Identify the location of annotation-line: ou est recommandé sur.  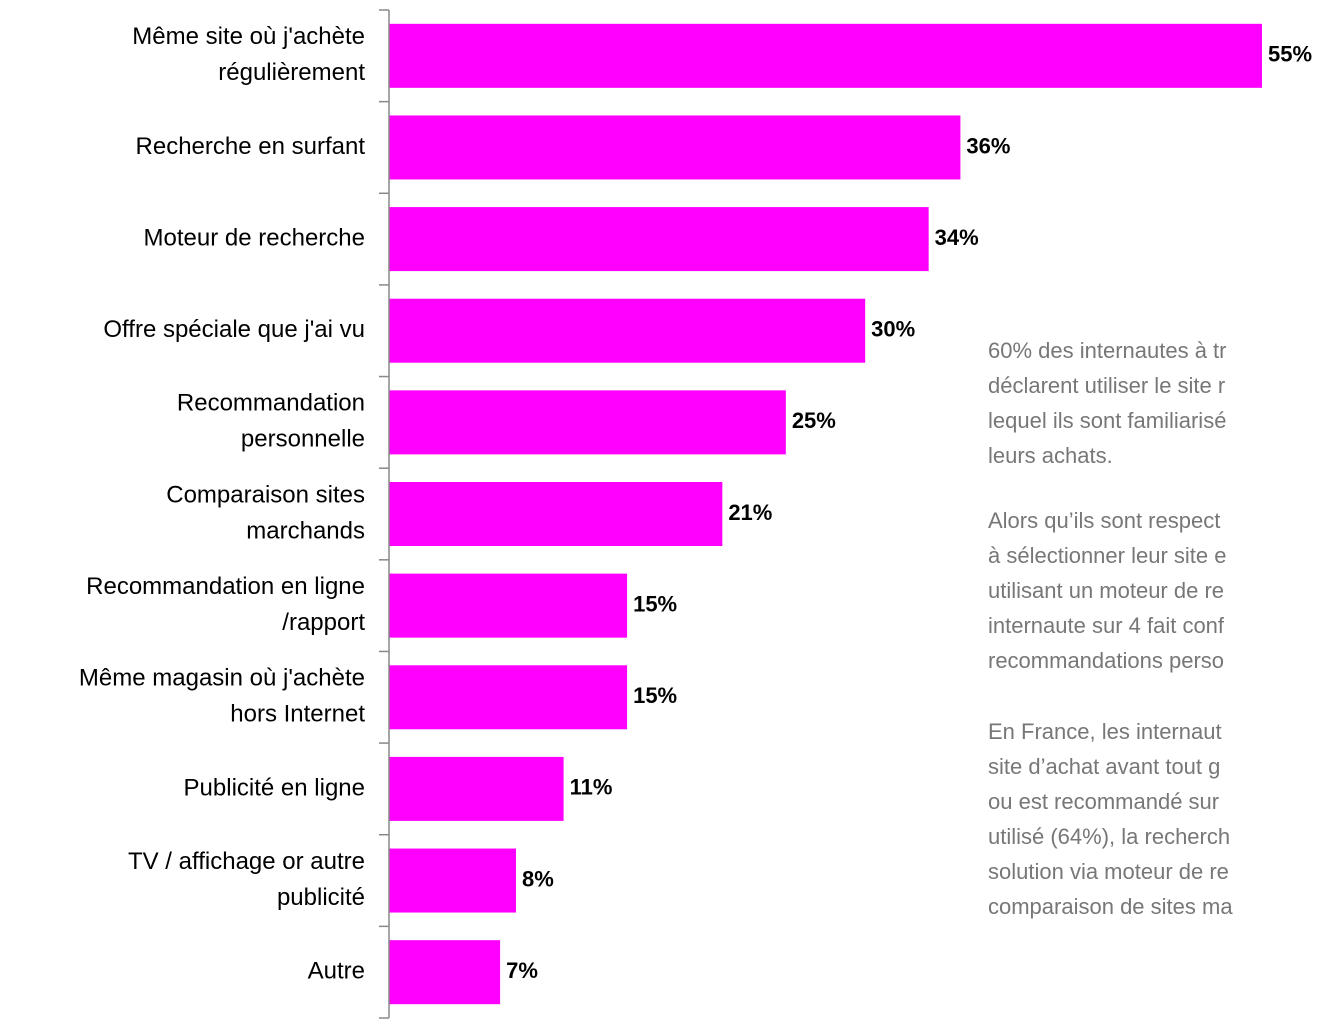
(1103, 801).